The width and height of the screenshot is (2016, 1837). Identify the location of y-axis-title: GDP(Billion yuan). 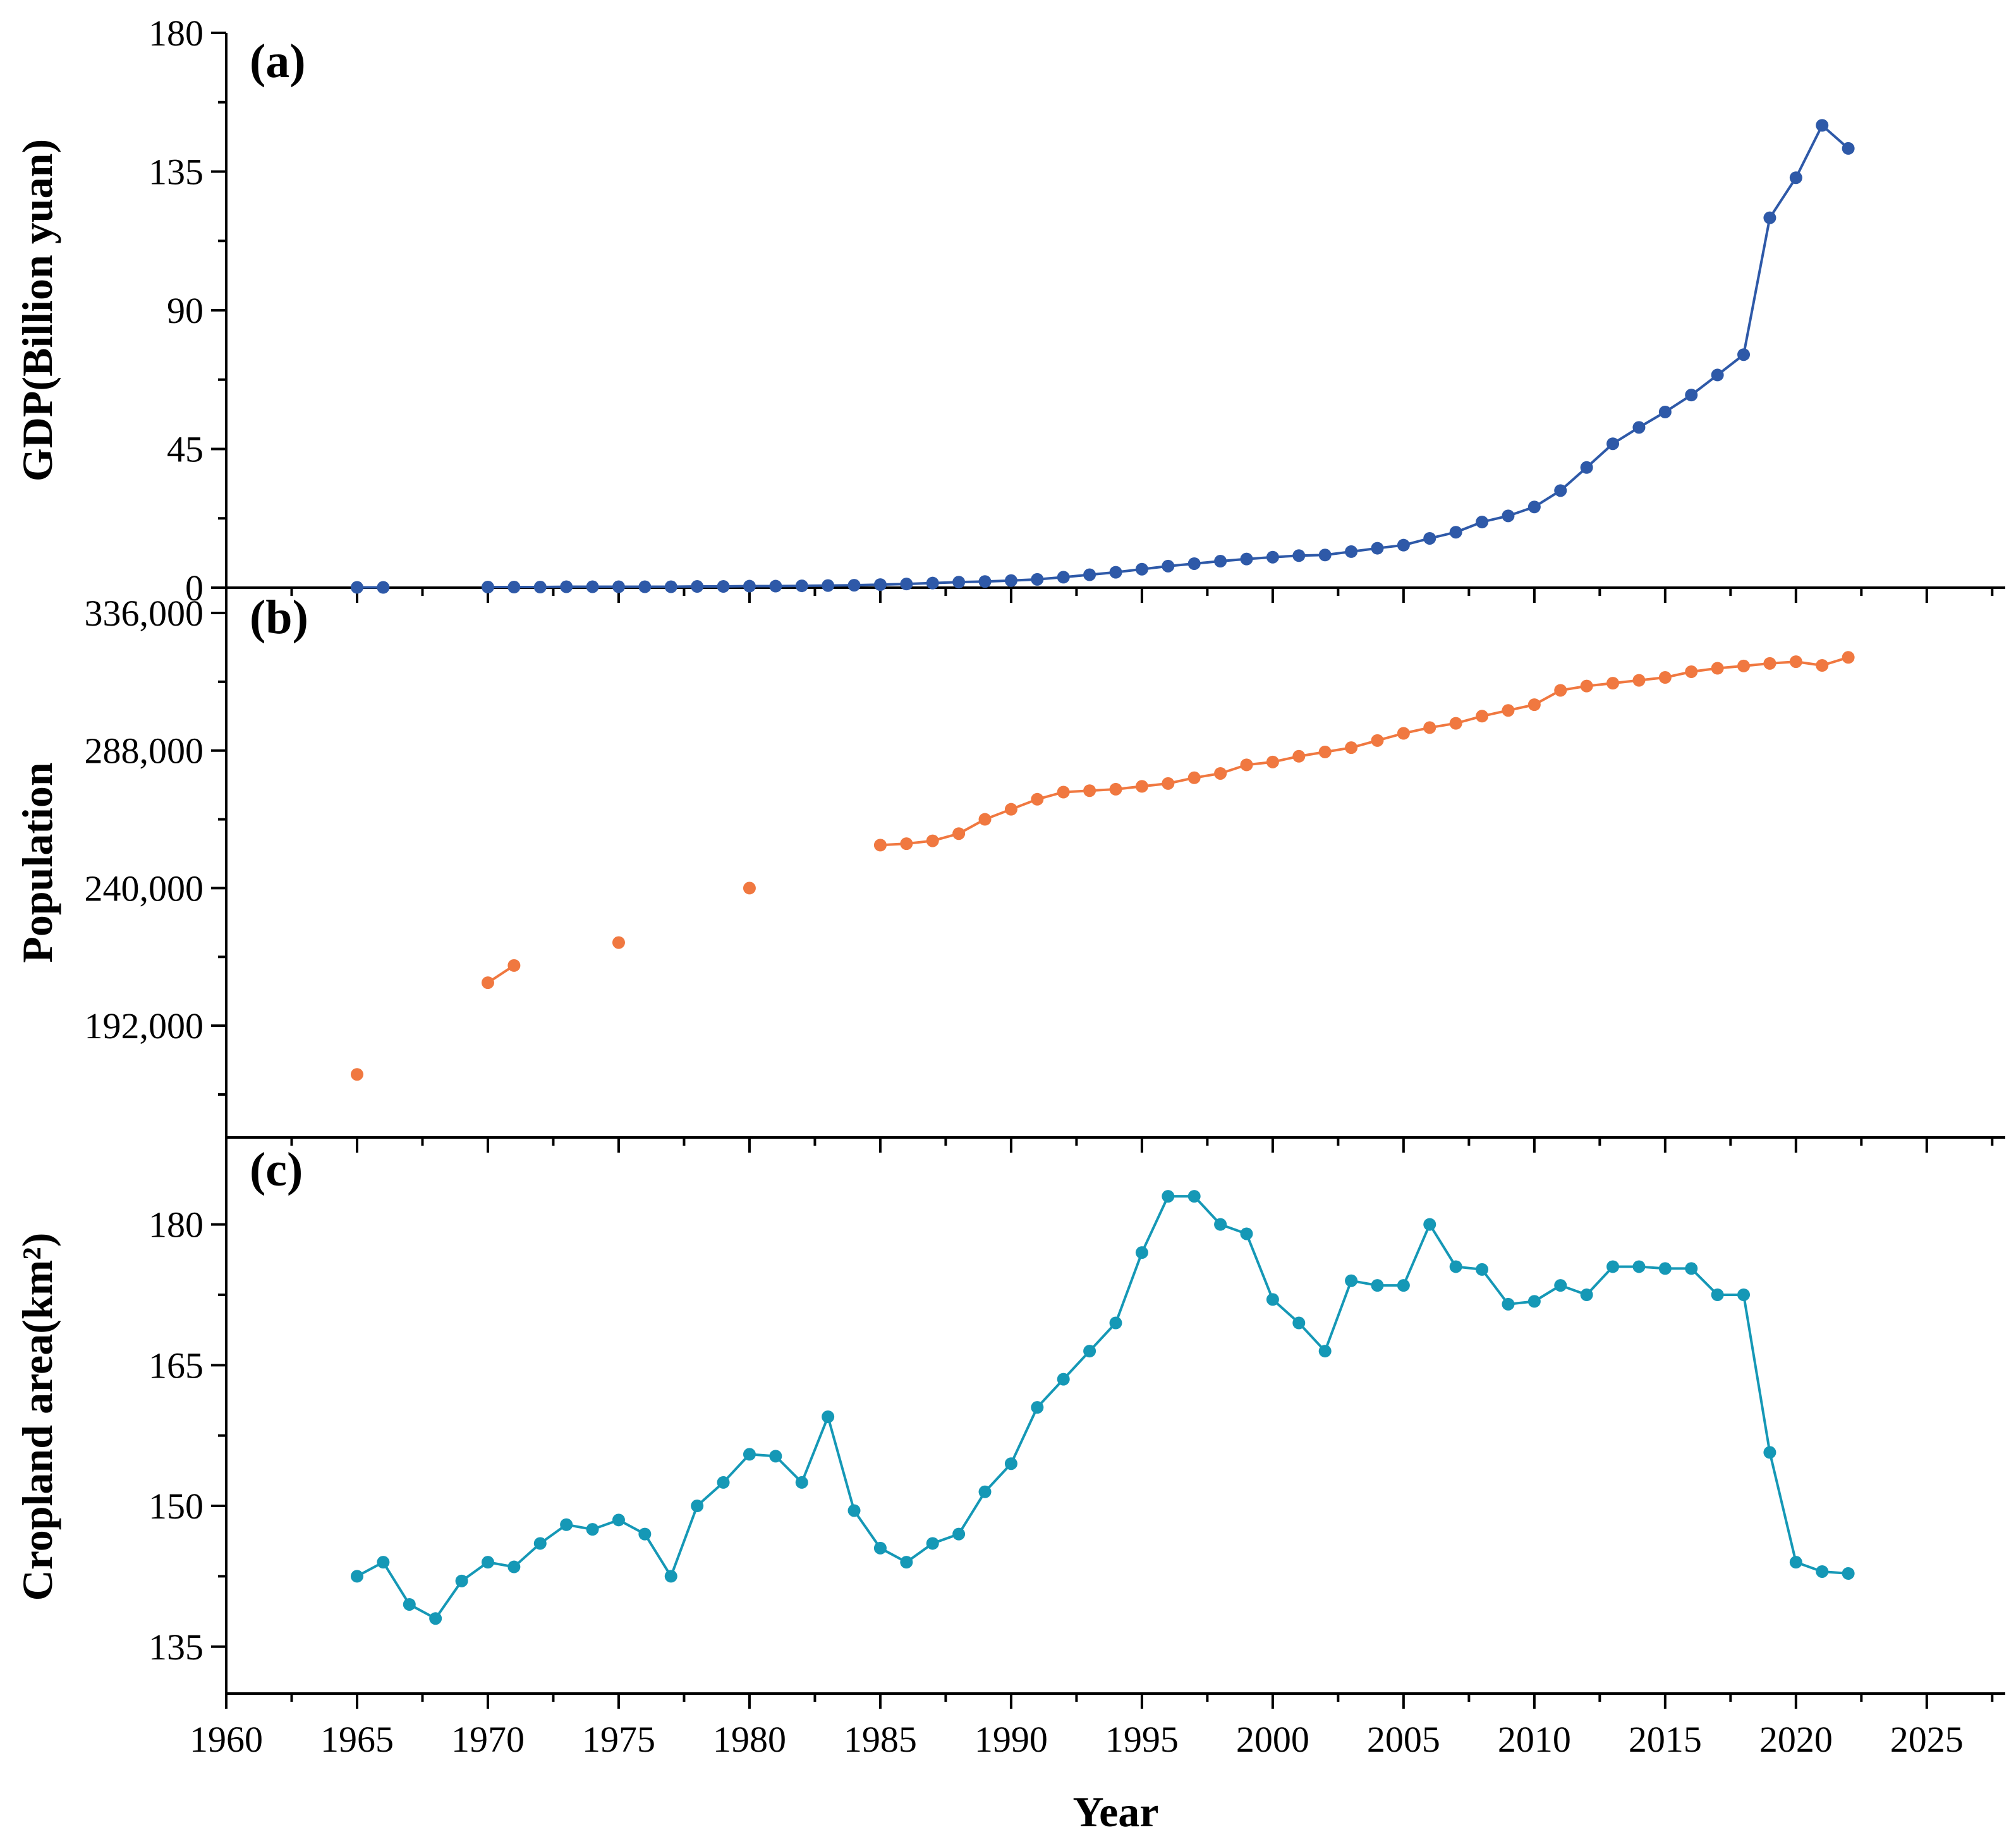
(37, 310).